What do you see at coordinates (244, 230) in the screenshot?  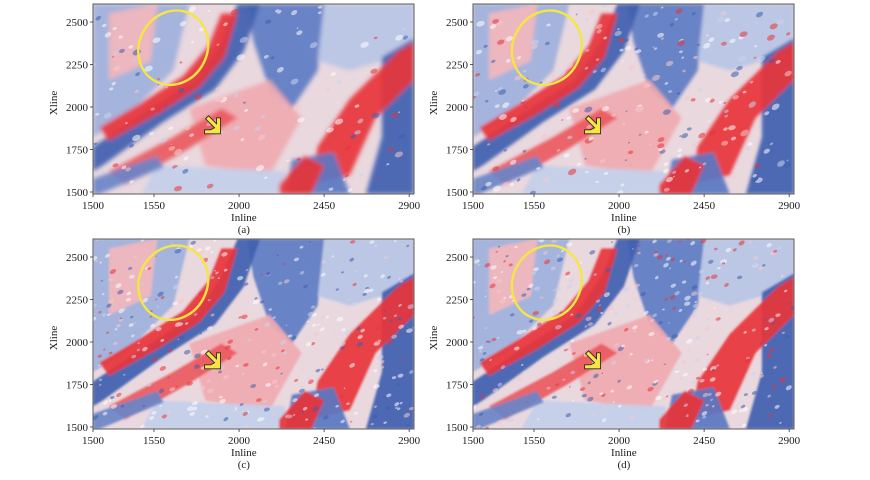 I see `panel-label: (a)` at bounding box center [244, 230].